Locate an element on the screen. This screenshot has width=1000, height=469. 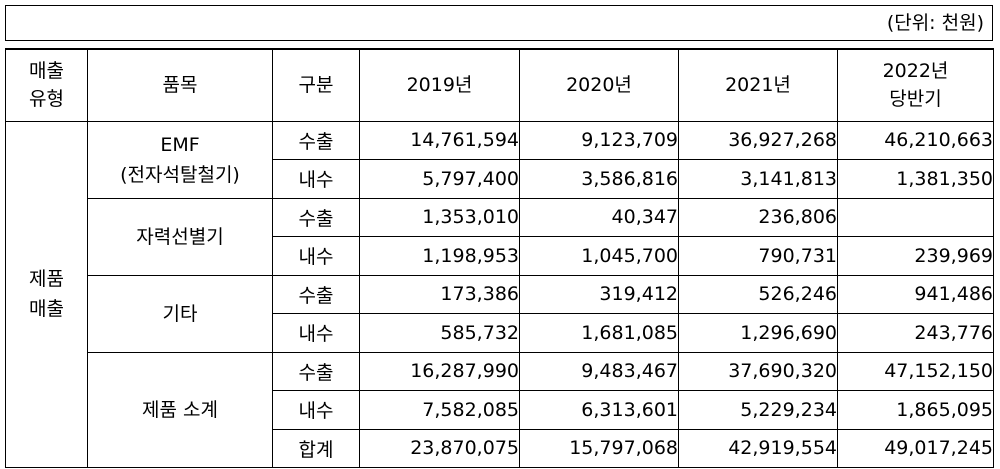
value-cell: 1,045,700 is located at coordinates (599, 256).